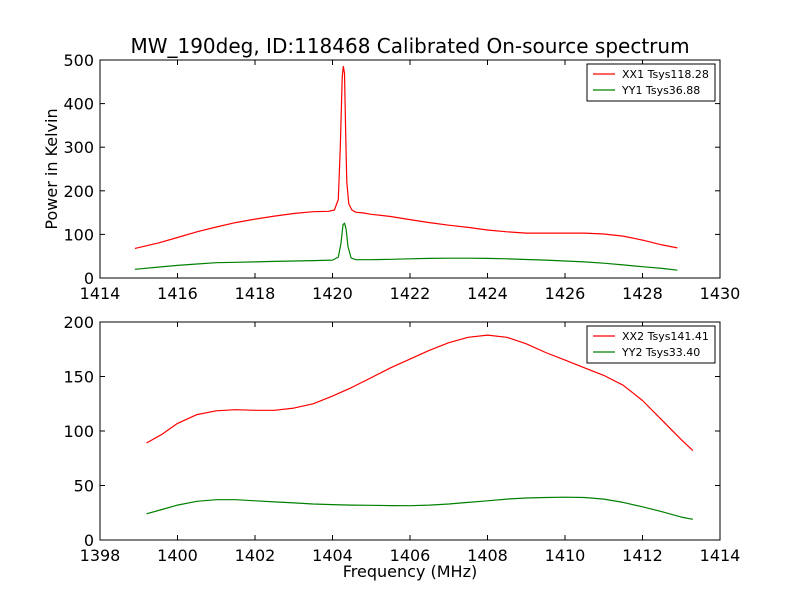 This screenshot has height=604, width=800. Describe the element at coordinates (255, 555) in the screenshot. I see `x-tick-label: 1402` at that location.